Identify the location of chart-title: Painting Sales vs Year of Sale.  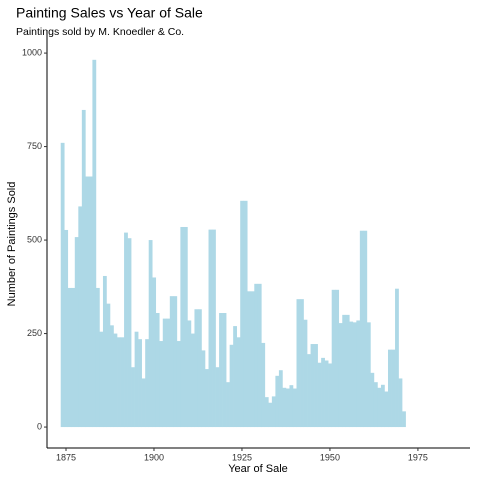
(109, 13).